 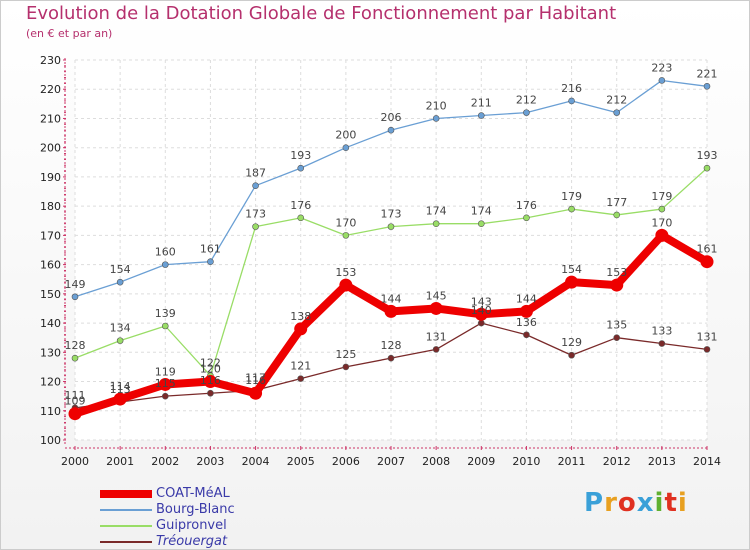 I want to click on data-label-1: 187, so click(x=255, y=173).